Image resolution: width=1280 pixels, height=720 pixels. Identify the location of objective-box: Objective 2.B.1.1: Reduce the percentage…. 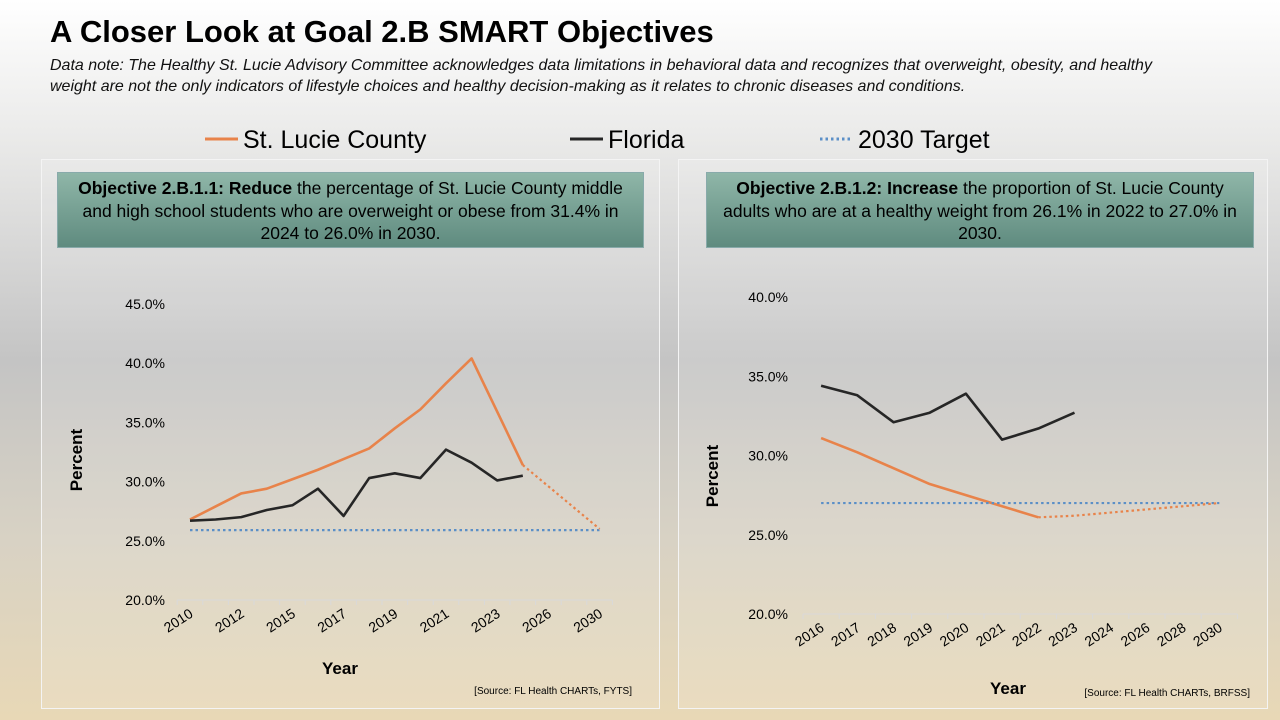
(350, 210).